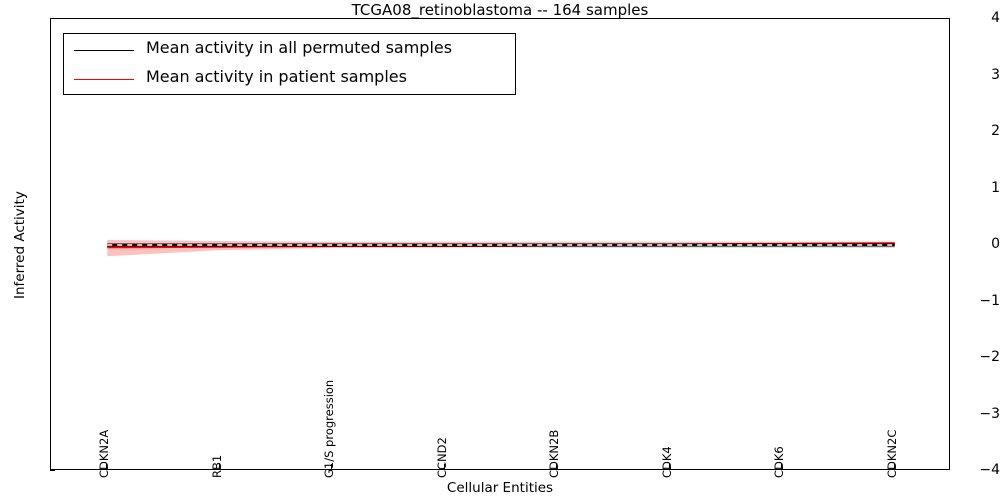 The height and width of the screenshot is (500, 1000). I want to click on y-tick-label: 1, so click(995, 187).